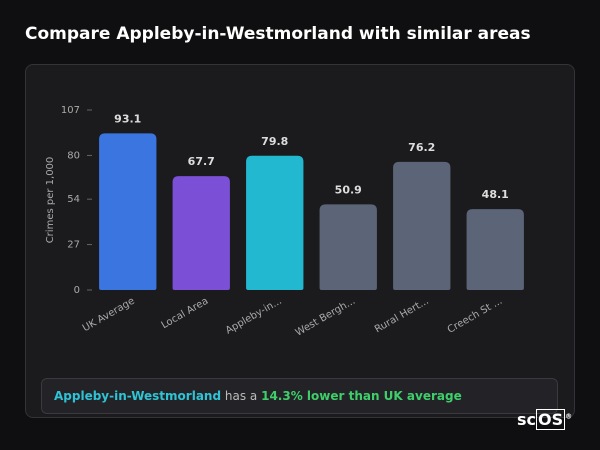 This screenshot has width=600, height=450. I want to click on value-label: 93.1, so click(127, 118).